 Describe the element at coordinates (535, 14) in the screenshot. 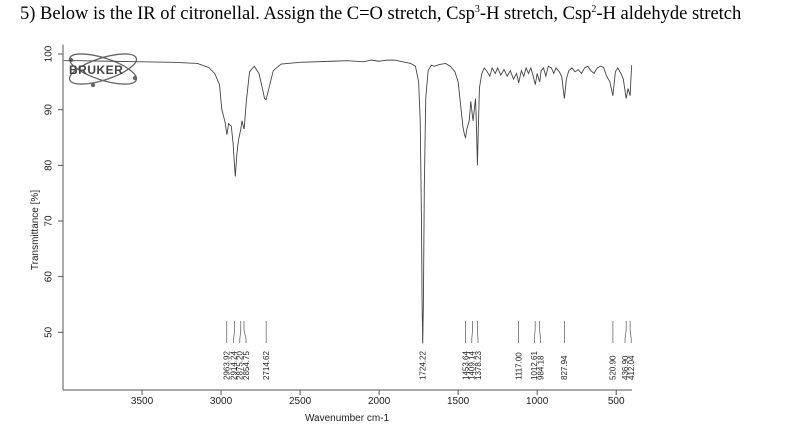

I see `question-middle: -H stretch, Csp` at that location.